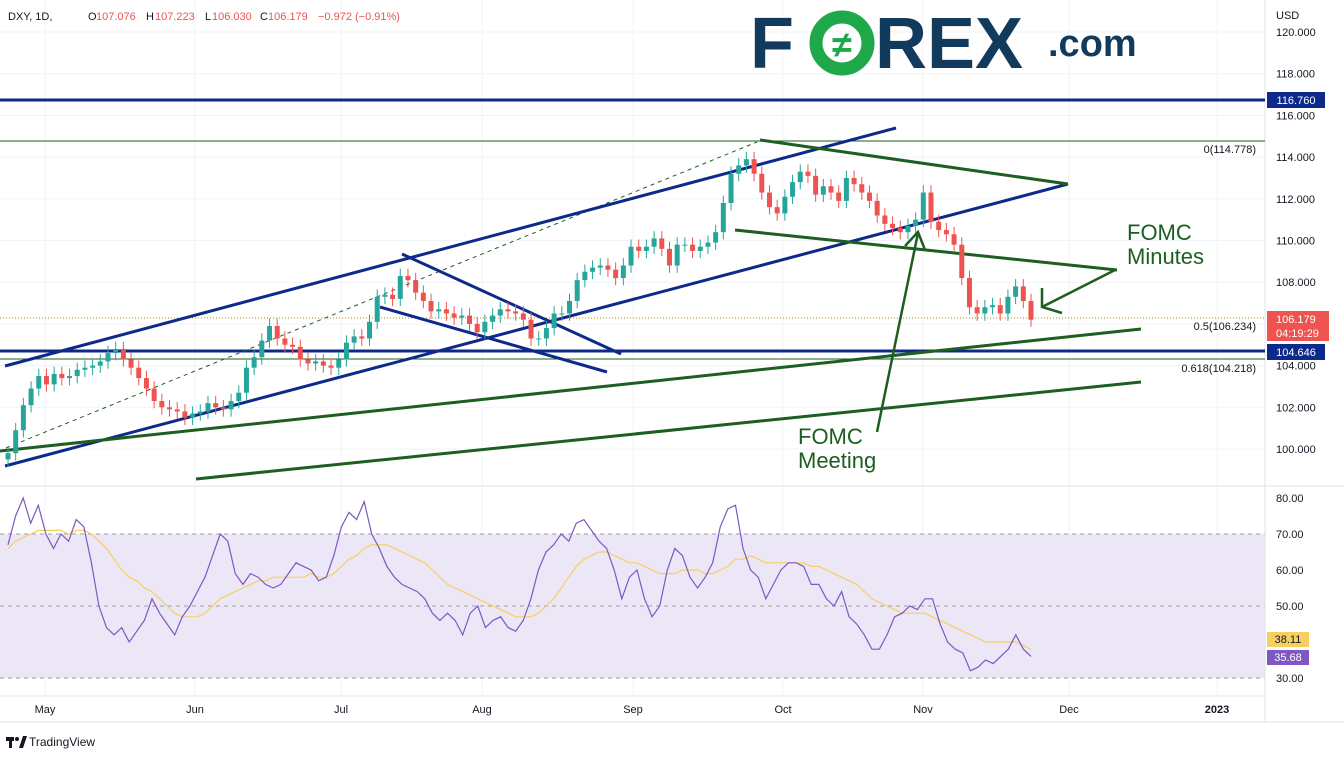 This screenshot has height=764, width=1344. Describe the element at coordinates (50, 742) in the screenshot. I see `tradingview-brand: TradingView` at that location.